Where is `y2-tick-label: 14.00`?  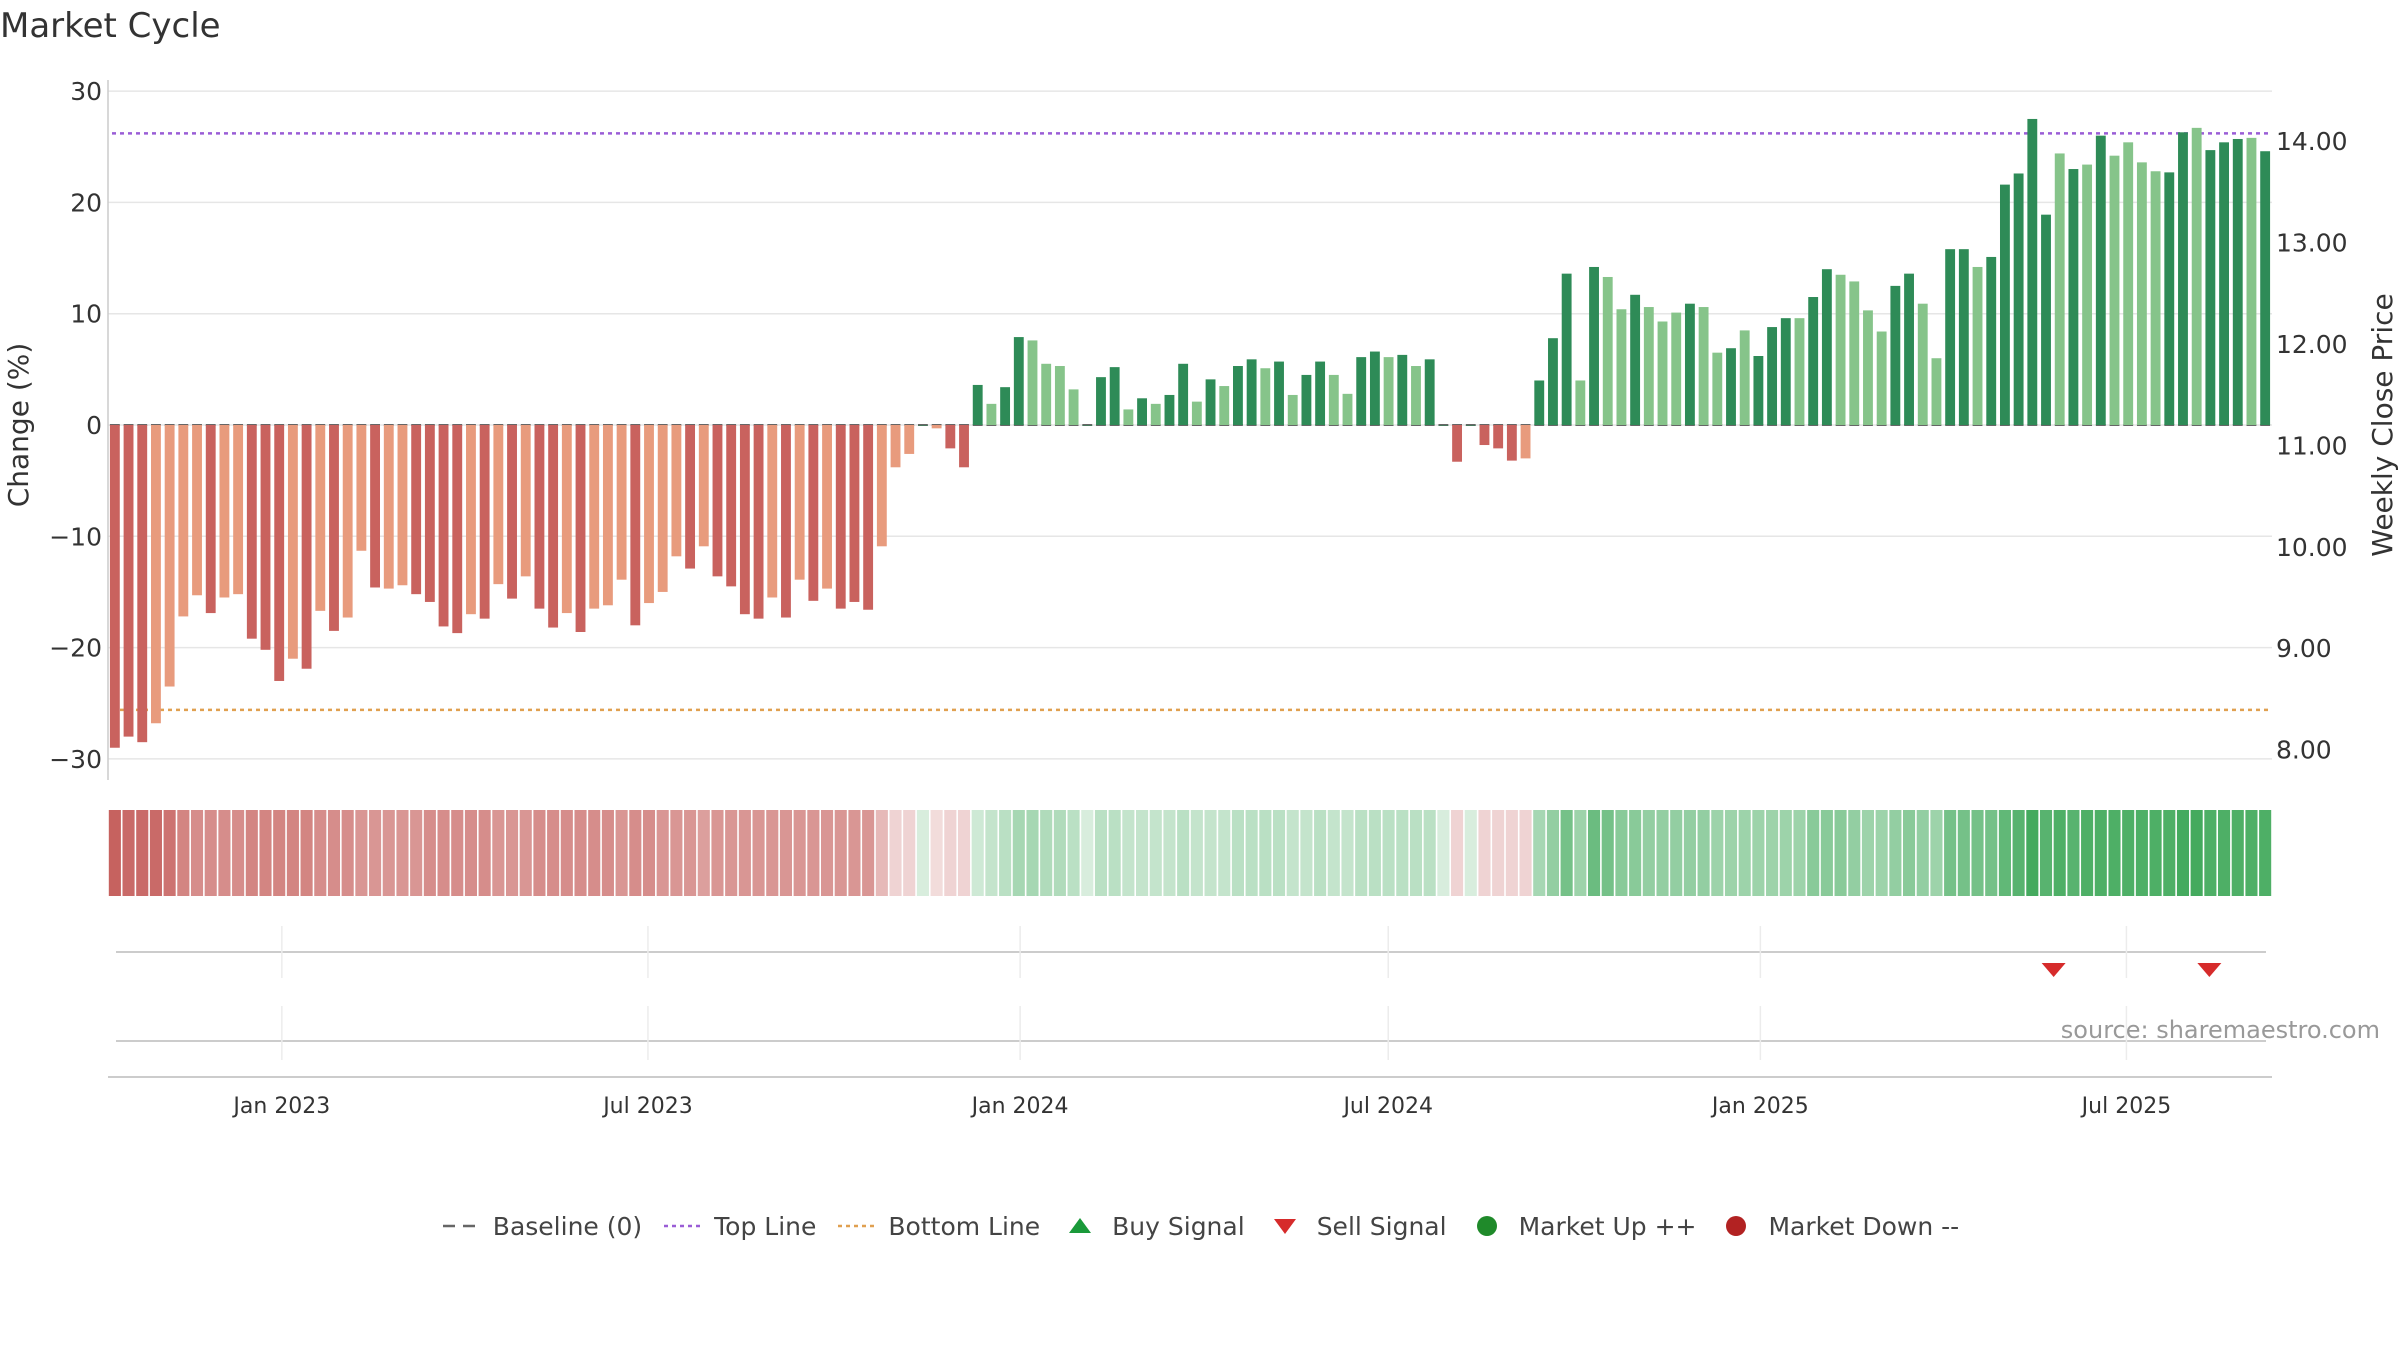 y2-tick-label: 14.00 is located at coordinates (2312, 141).